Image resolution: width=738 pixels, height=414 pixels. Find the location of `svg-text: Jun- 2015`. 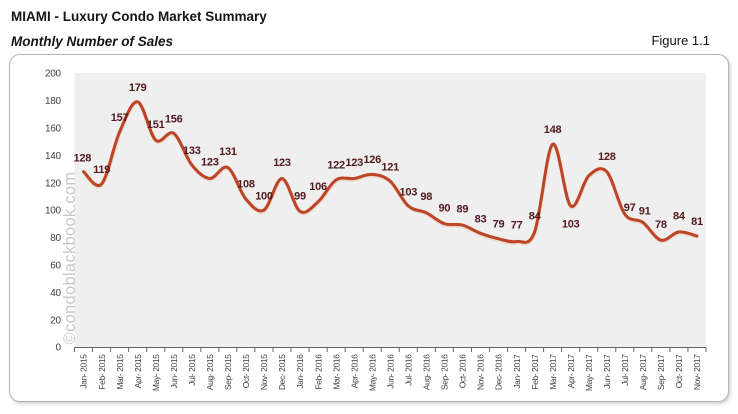

svg-text: Jun- 2015 is located at coordinates (174, 371).